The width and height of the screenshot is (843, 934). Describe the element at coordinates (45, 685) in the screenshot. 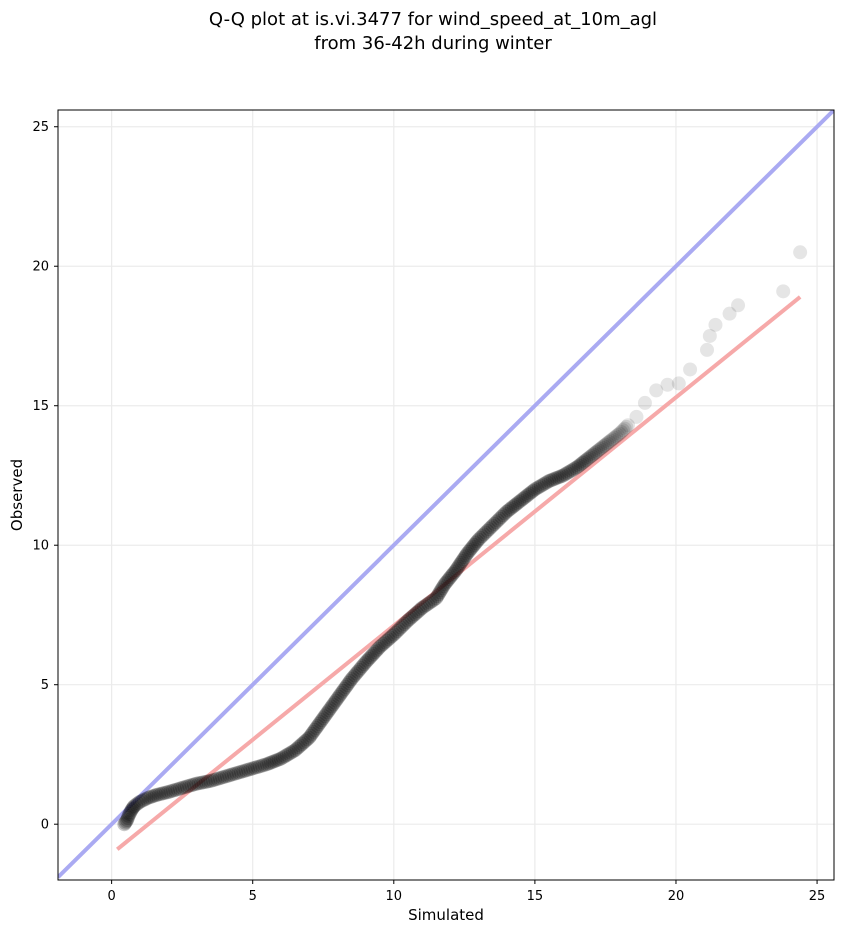

I see `y-tick-label-1: 5` at that location.